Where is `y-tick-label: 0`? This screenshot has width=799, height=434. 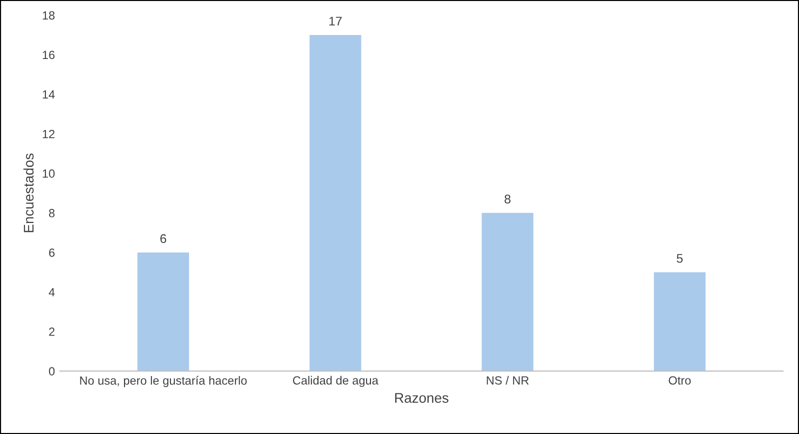
y-tick-label: 0 is located at coordinates (51, 371).